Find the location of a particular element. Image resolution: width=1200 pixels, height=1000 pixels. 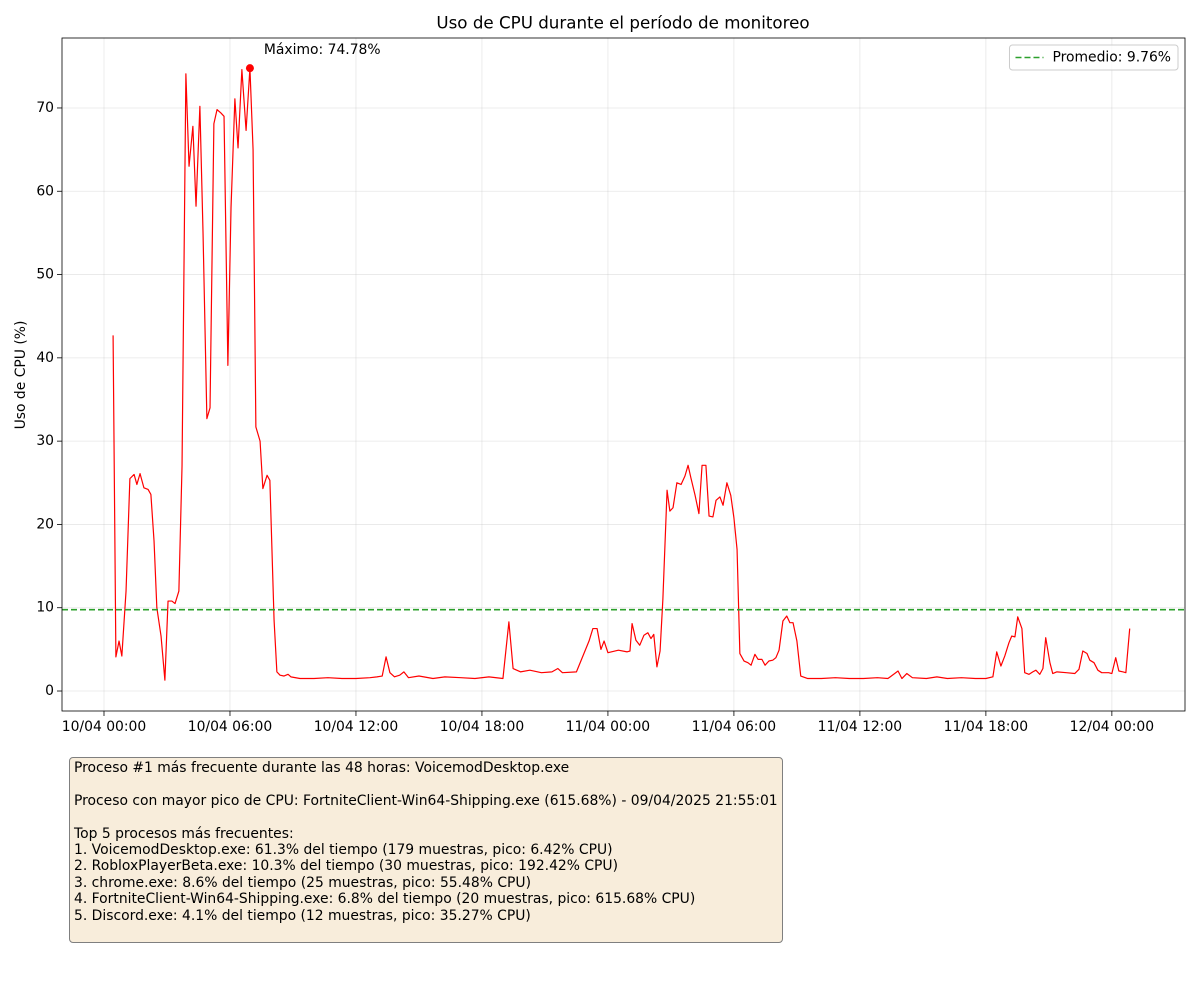

max-marker is located at coordinates (249, 68).